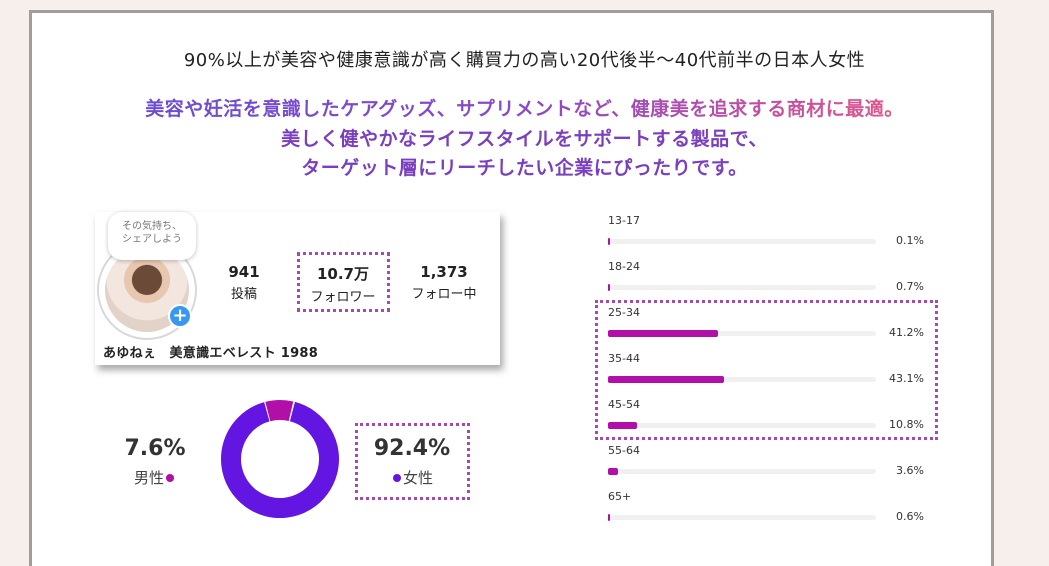 The image size is (1049, 566). What do you see at coordinates (155, 448) in the screenshot?
I see `male-percentage: 7.6%` at bounding box center [155, 448].